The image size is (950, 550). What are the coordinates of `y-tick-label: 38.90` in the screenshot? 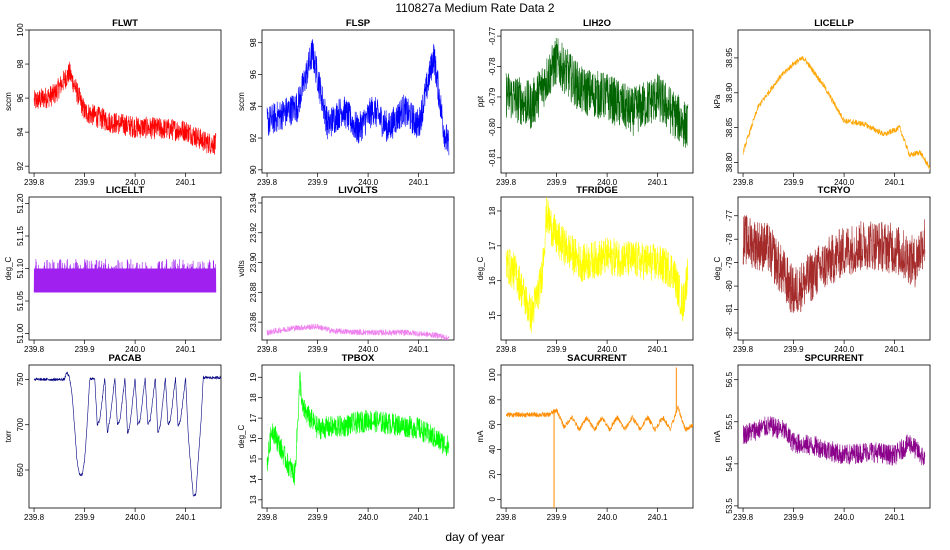 It's located at (729, 92).